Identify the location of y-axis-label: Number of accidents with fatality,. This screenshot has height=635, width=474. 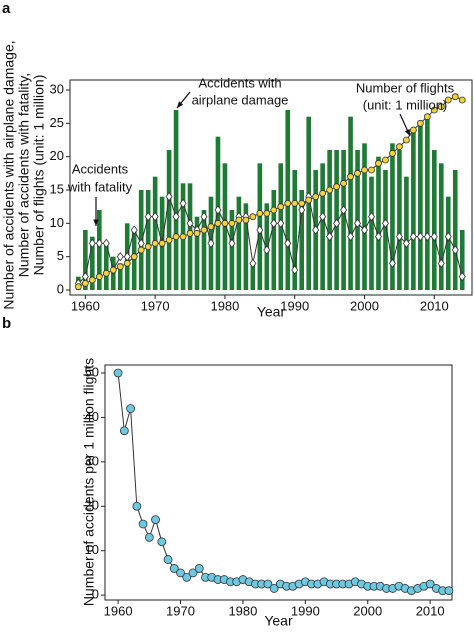
(24, 175).